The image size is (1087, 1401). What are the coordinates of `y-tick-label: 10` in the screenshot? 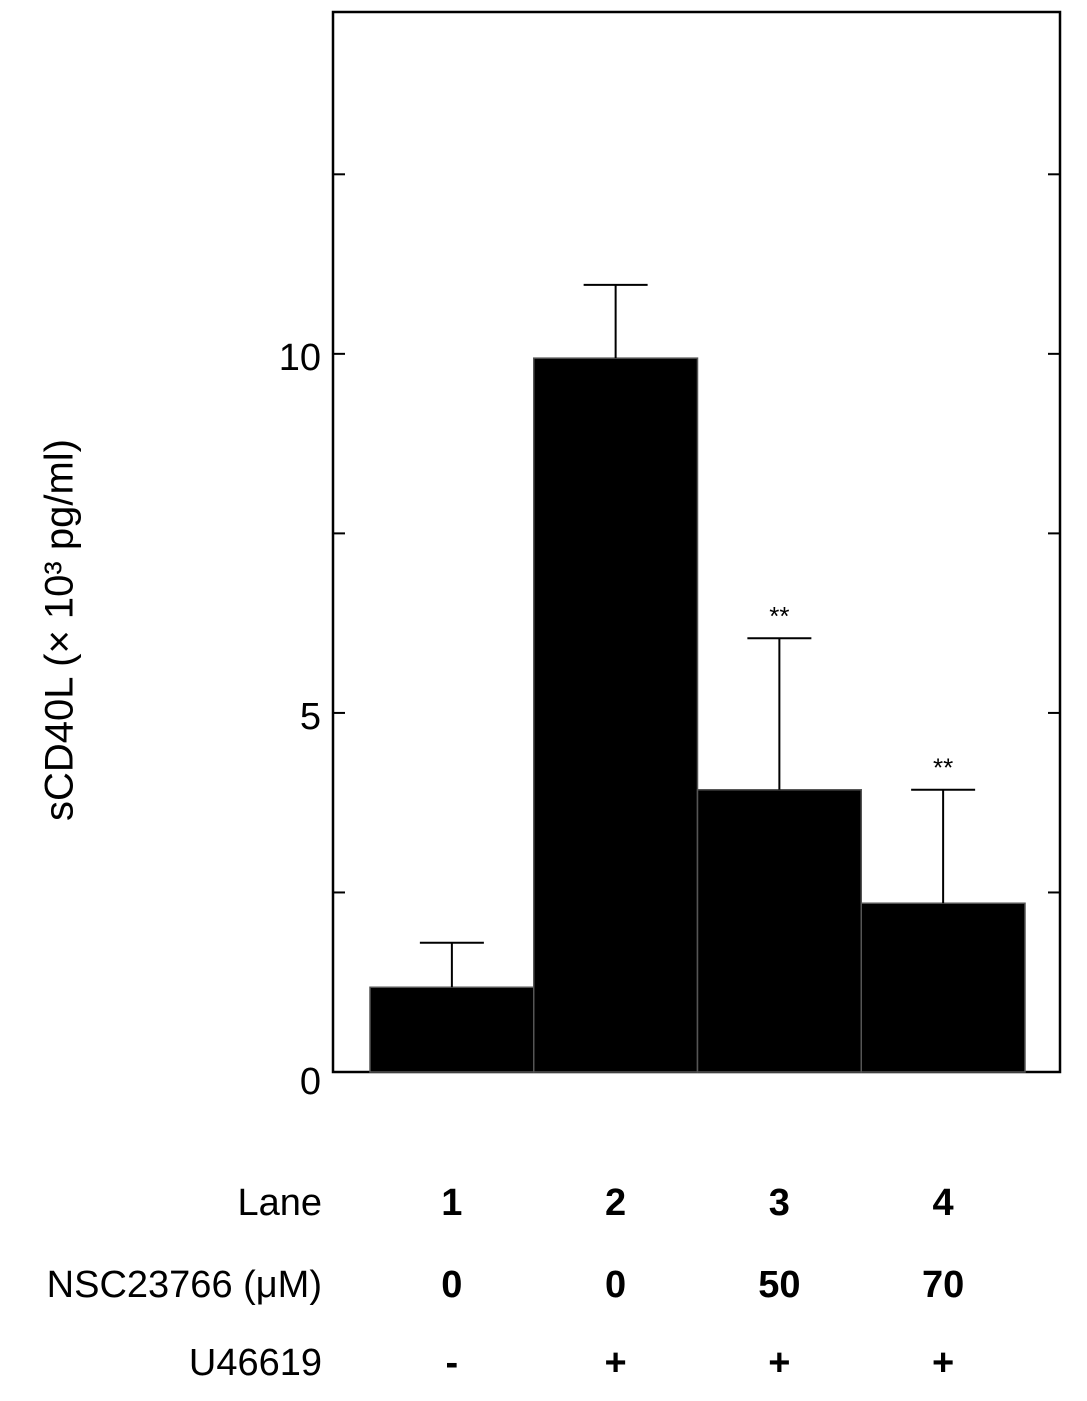 It's located at (300, 358).